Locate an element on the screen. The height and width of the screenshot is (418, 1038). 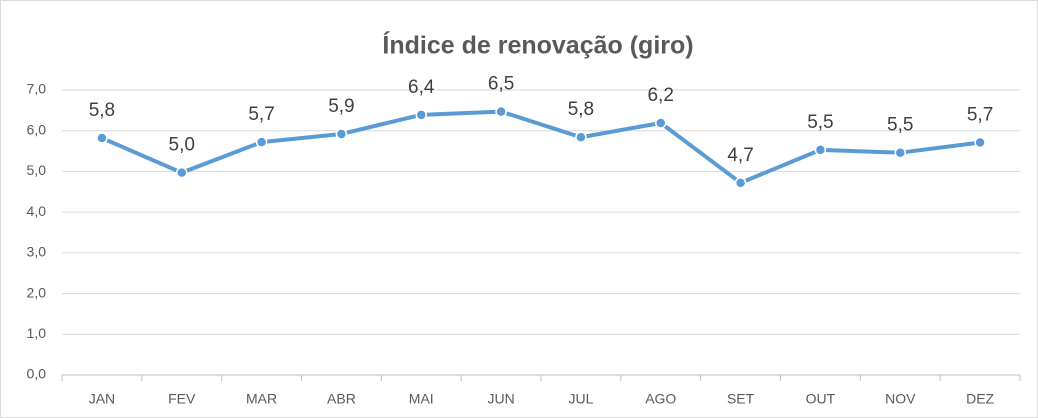
y-tick-label: 2,0 is located at coordinates (37, 292).